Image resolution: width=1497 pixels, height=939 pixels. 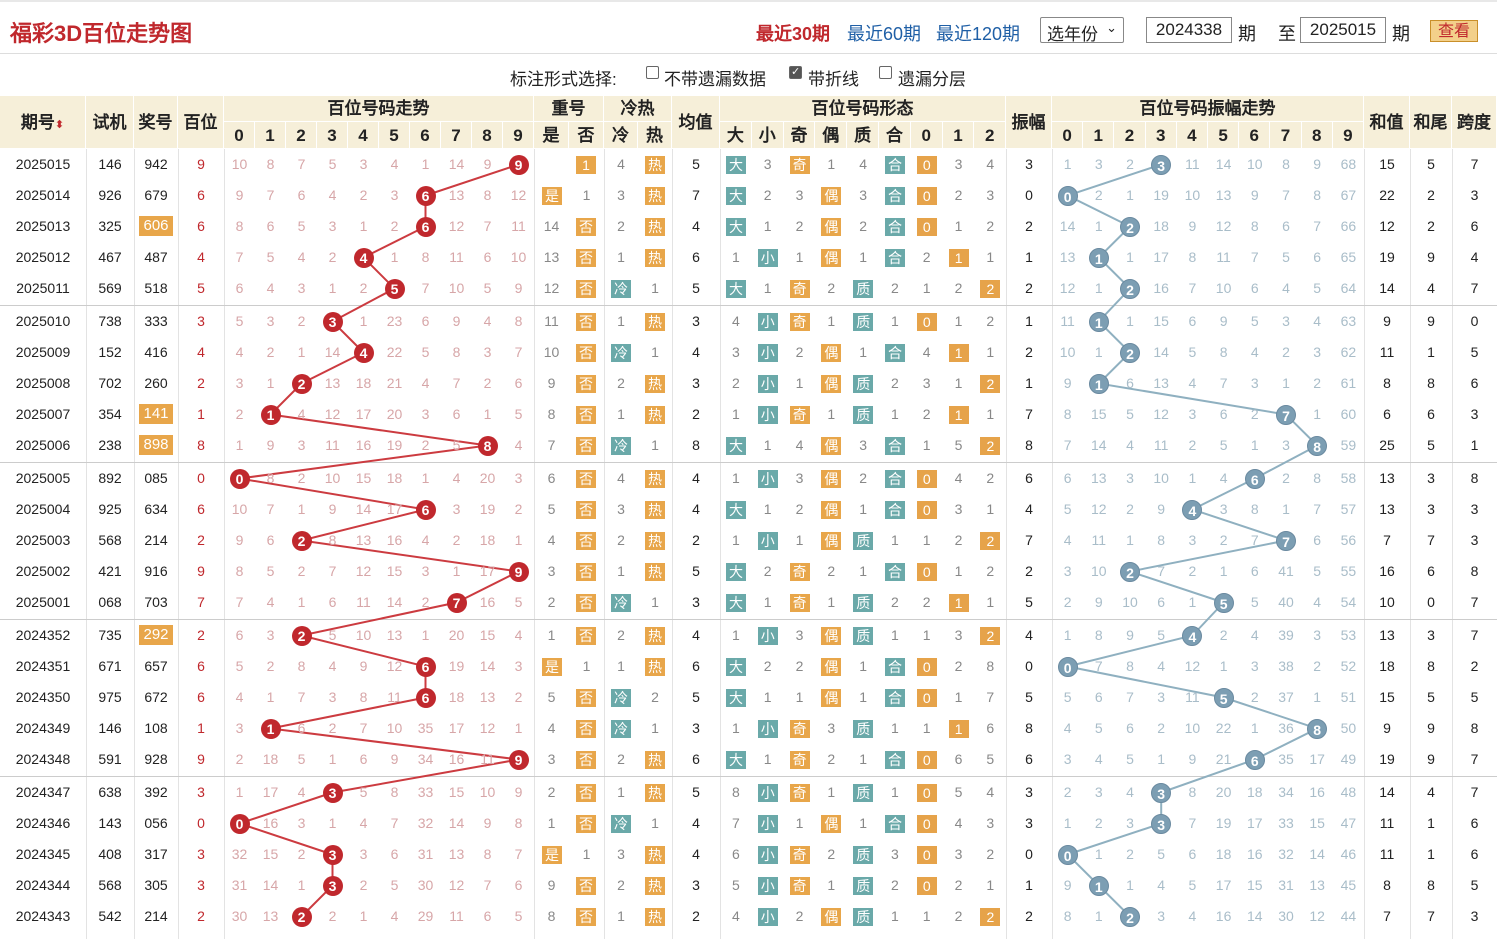 I want to click on prize-cell: 416, so click(x=156, y=352).